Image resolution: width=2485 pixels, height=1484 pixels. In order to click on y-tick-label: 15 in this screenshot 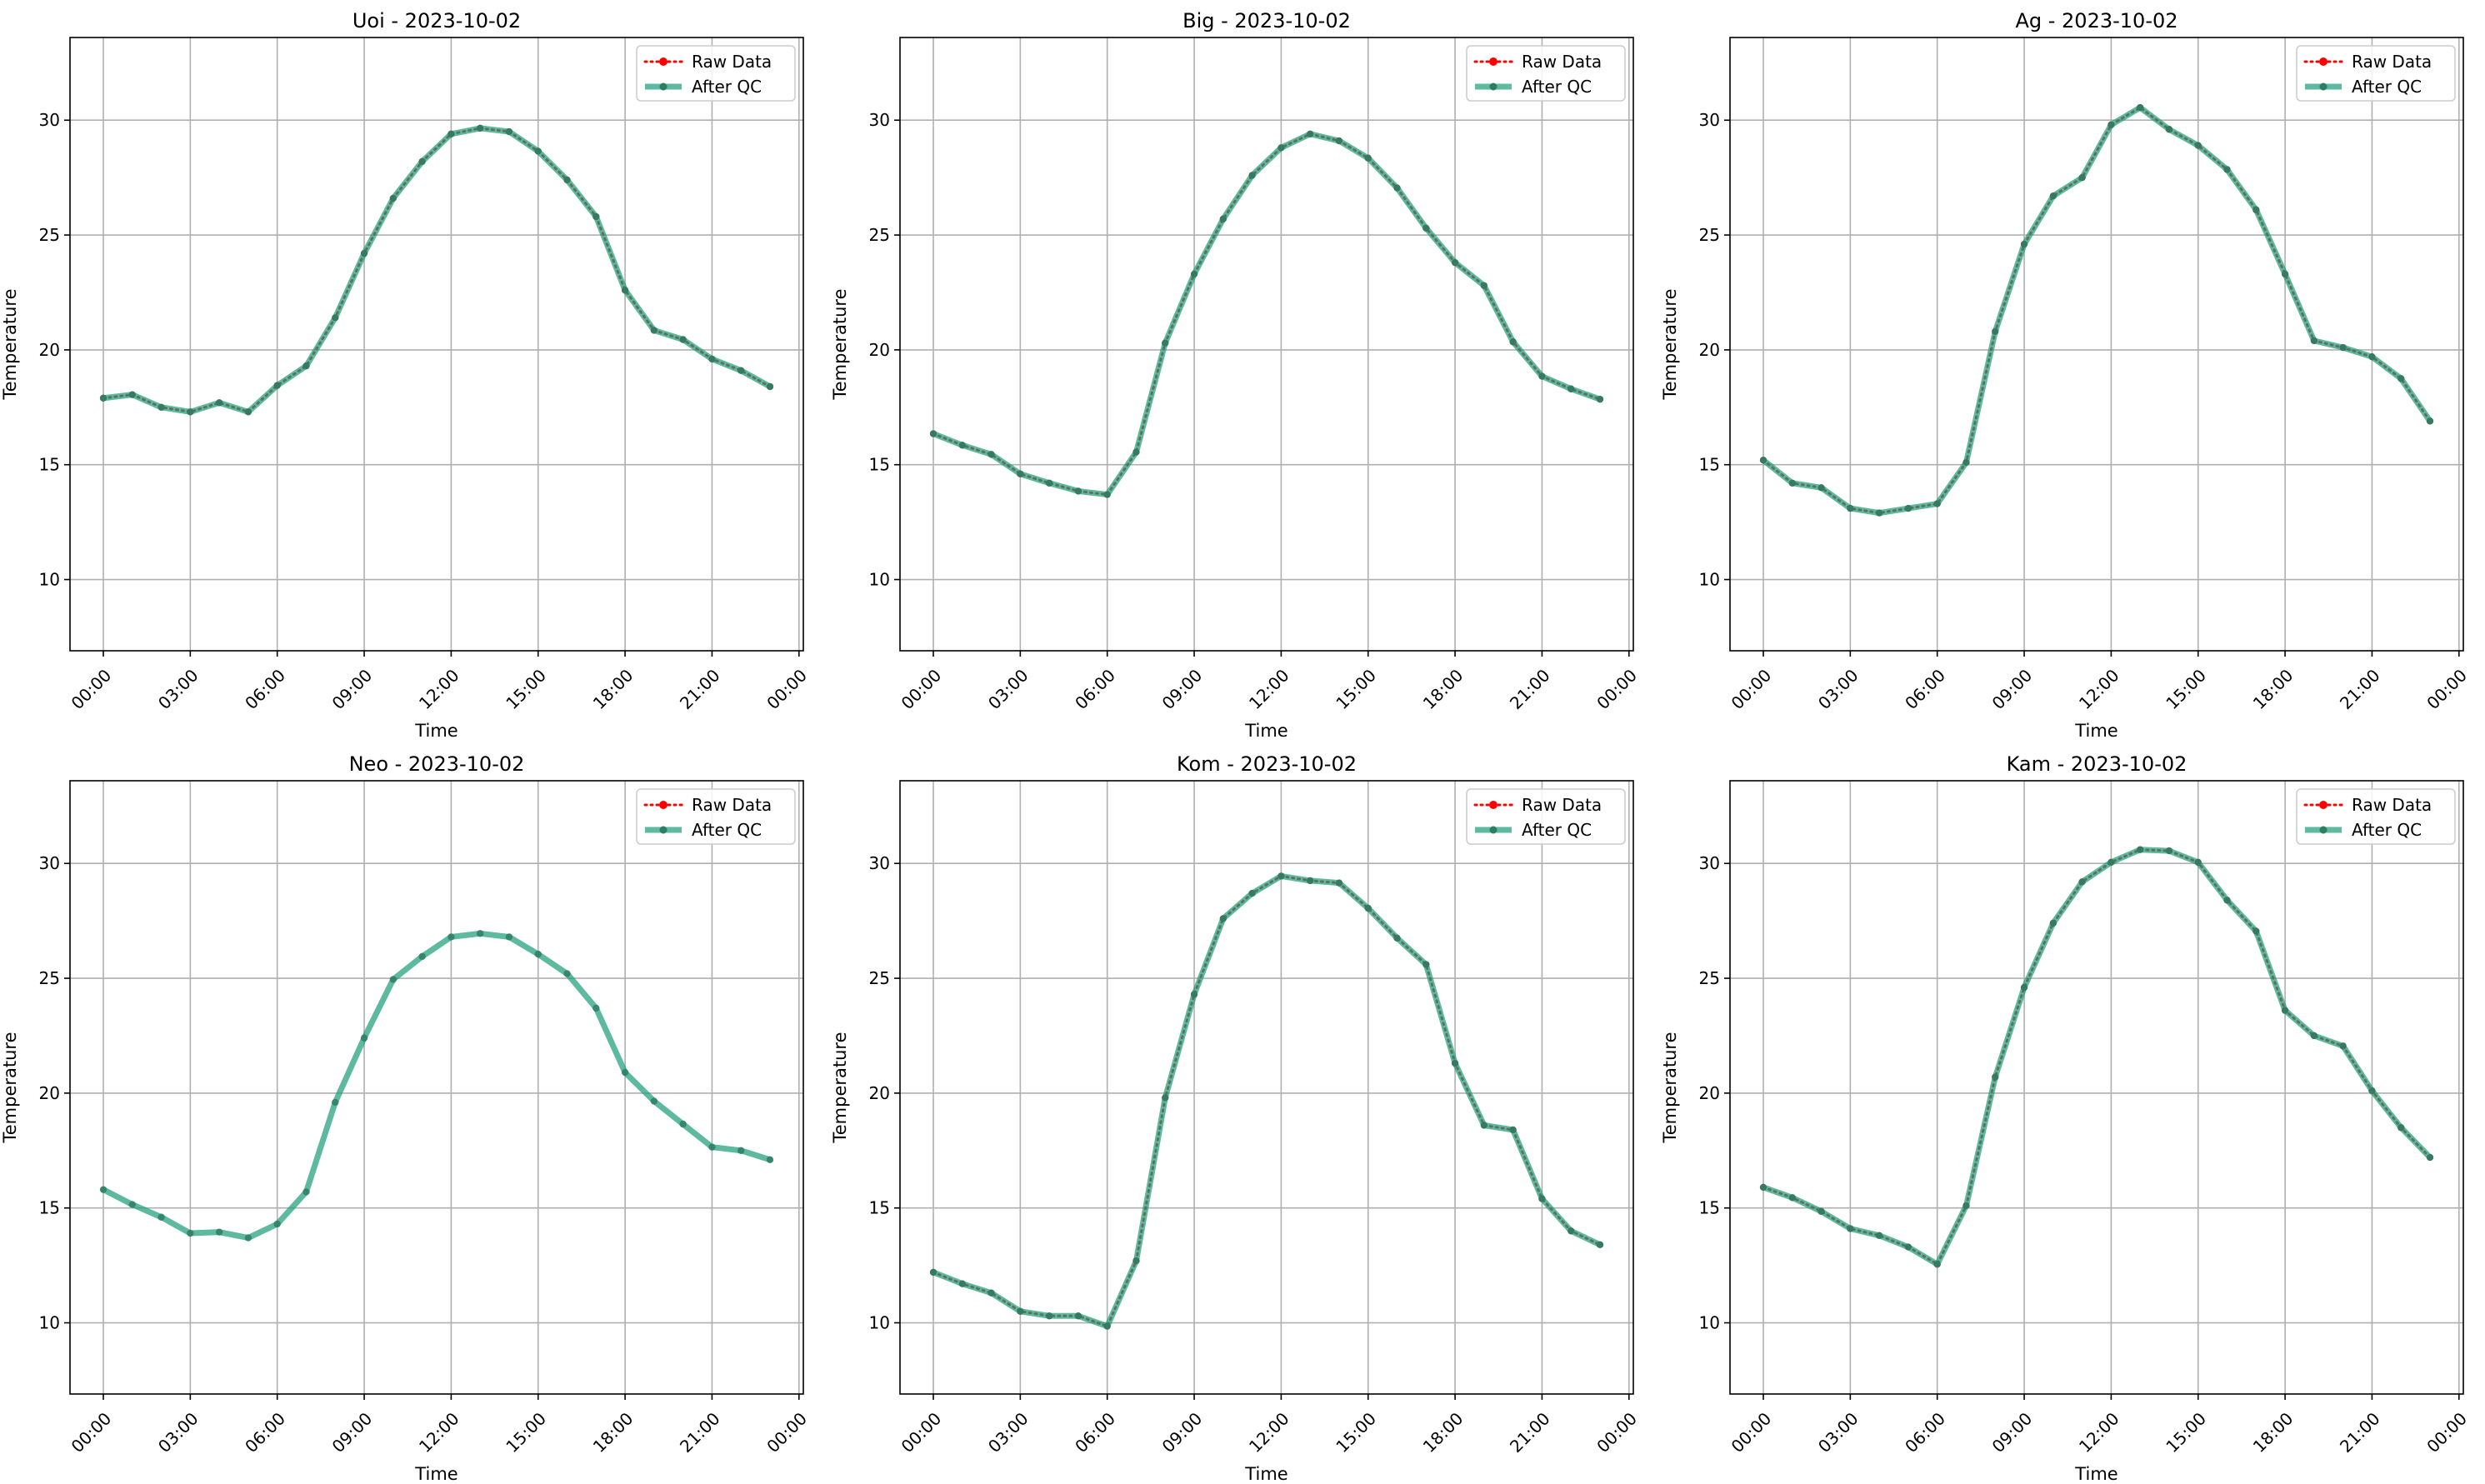, I will do `click(1710, 465)`.